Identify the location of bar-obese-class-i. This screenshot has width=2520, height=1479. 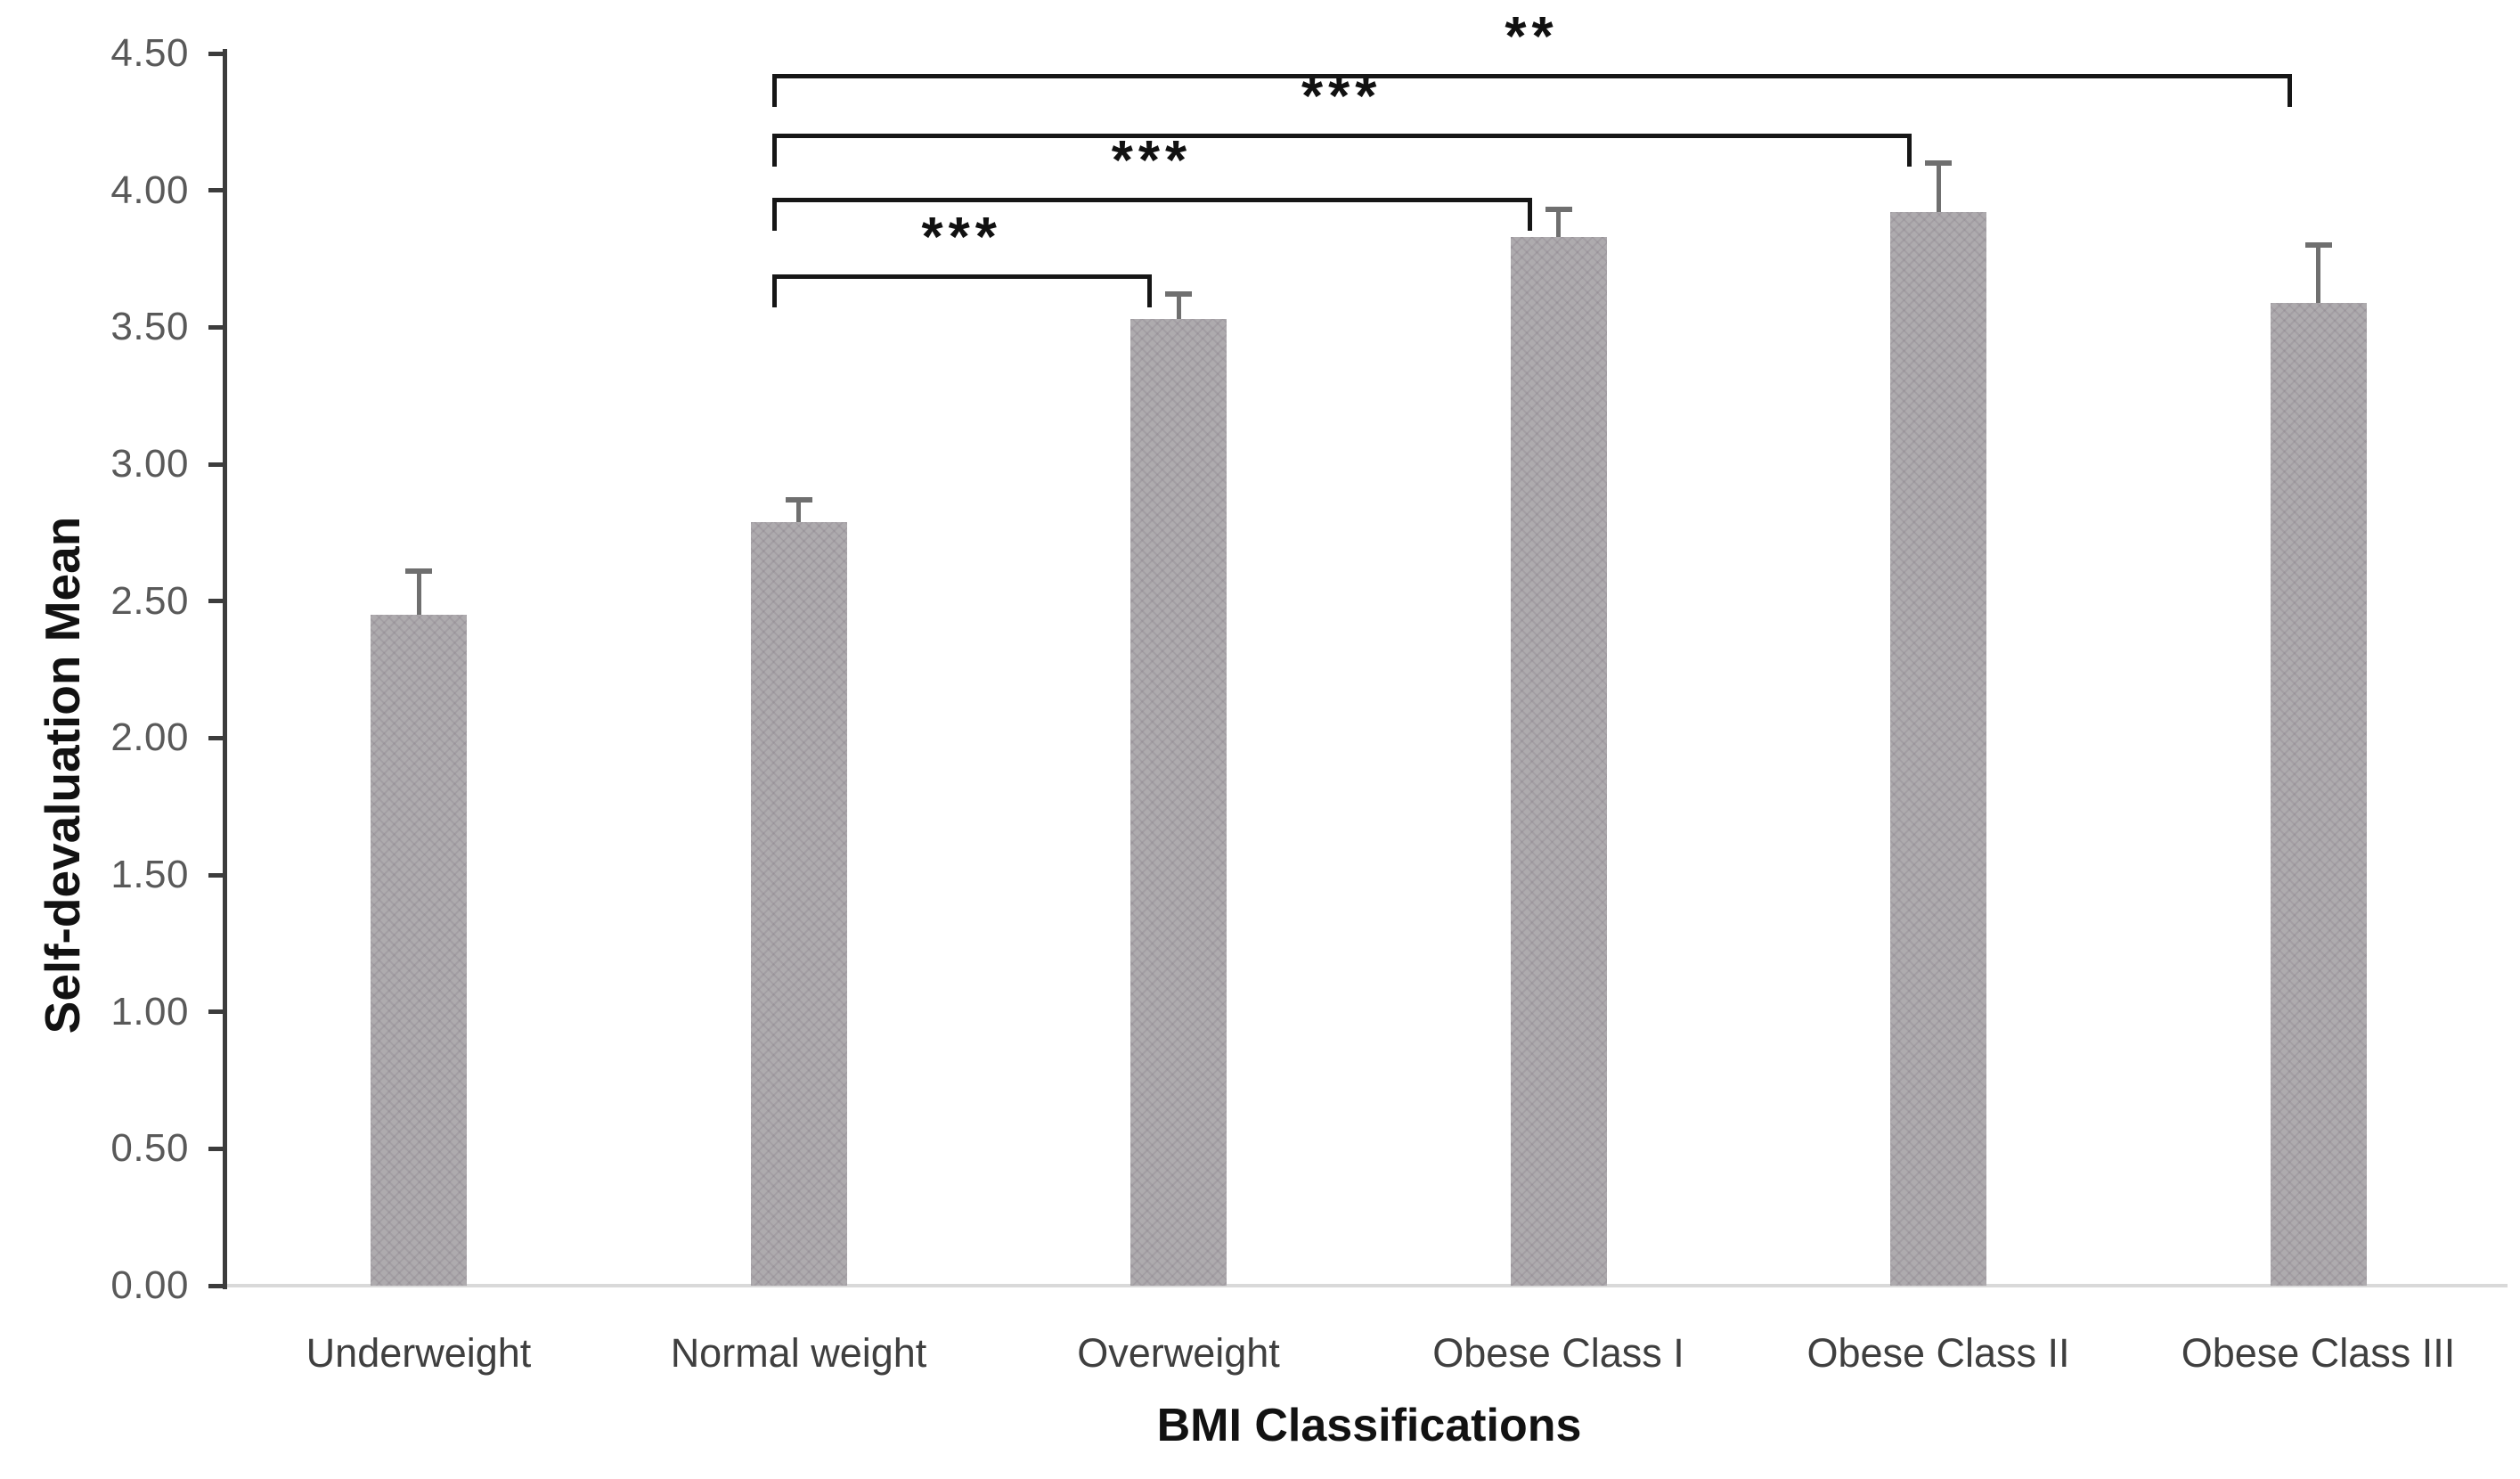
(1559, 761).